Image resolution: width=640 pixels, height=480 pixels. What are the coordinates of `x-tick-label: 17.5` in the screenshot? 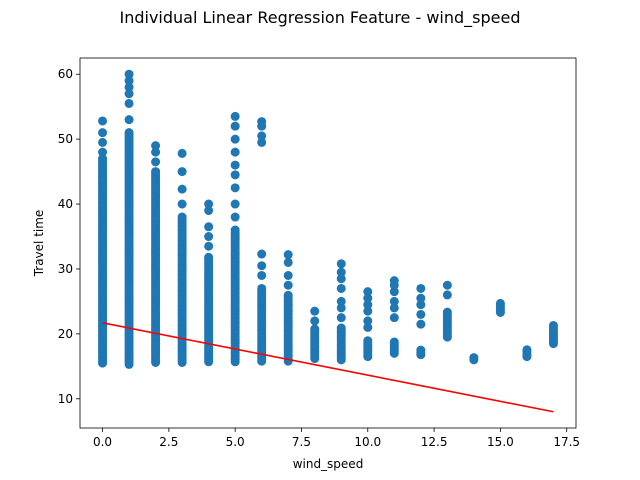 It's located at (566, 442).